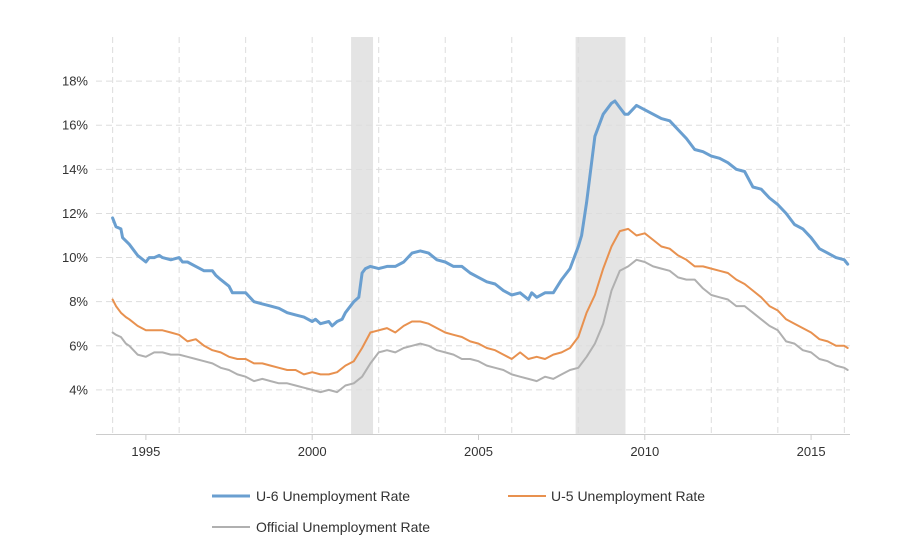  Describe the element at coordinates (644, 451) in the screenshot. I see `x-tick-label-3: 2010` at that location.